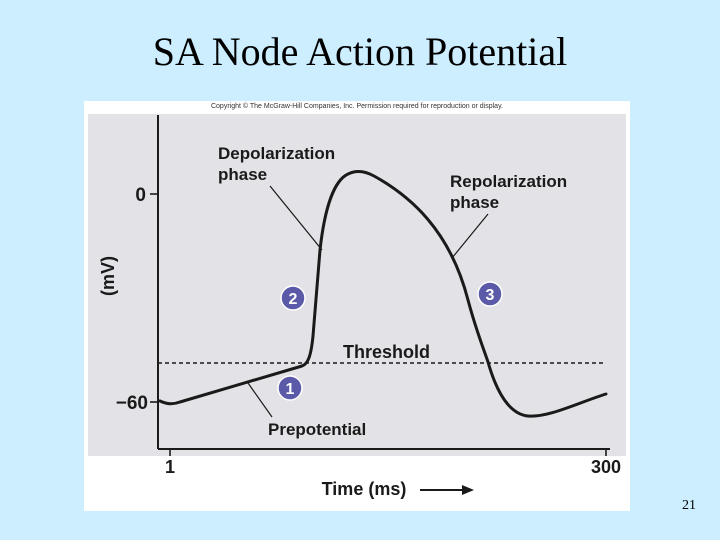 Image resolution: width=720 pixels, height=540 pixels. Describe the element at coordinates (260, 400) in the screenshot. I see `prepotential-pointer` at that location.